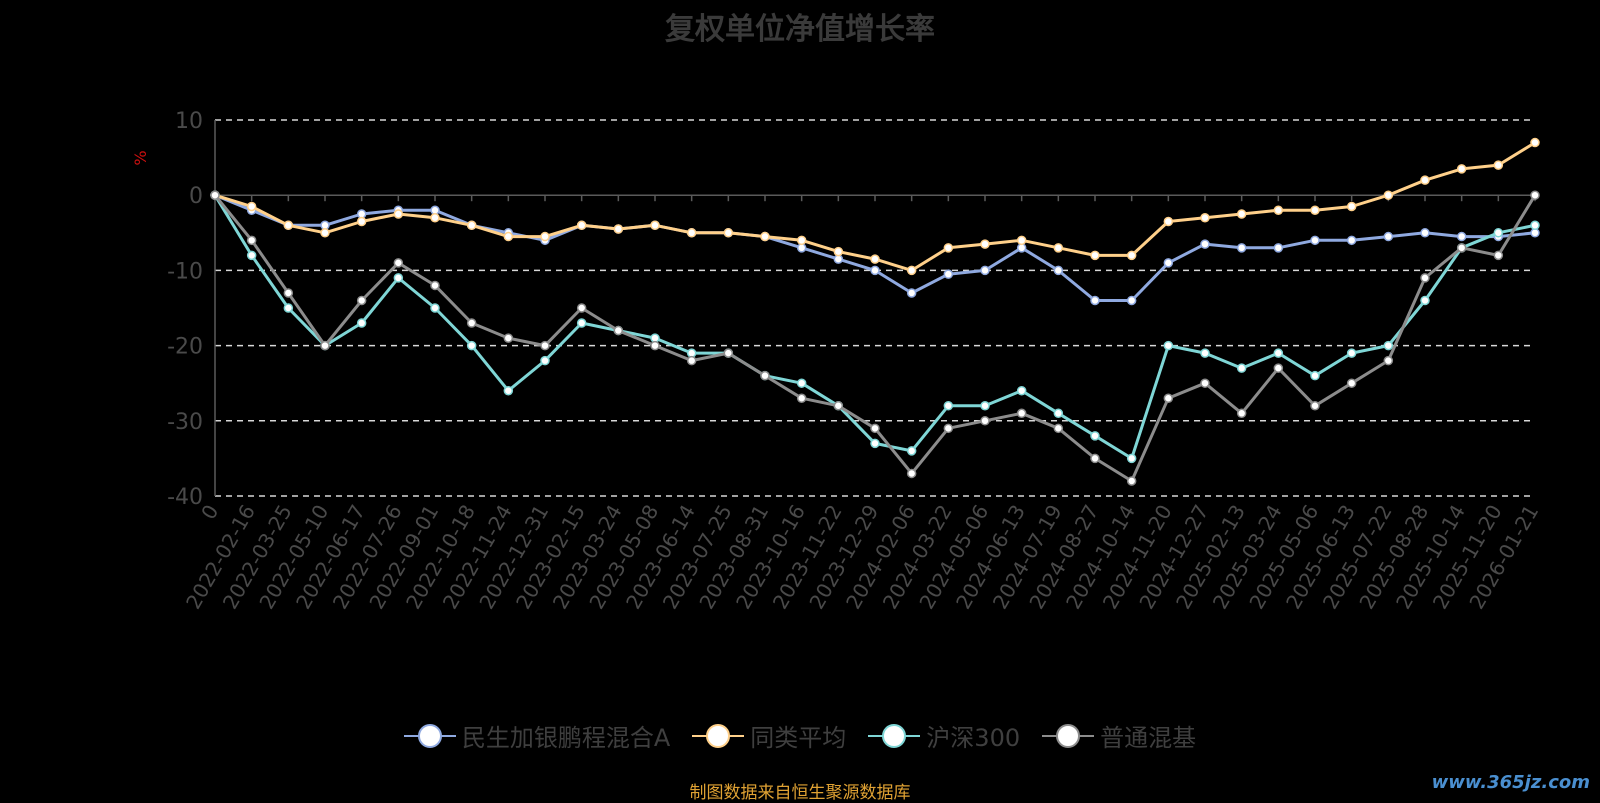 Image resolution: width=1600 pixels, height=803 pixels. I want to click on y-tick-label: -30, so click(185, 422).